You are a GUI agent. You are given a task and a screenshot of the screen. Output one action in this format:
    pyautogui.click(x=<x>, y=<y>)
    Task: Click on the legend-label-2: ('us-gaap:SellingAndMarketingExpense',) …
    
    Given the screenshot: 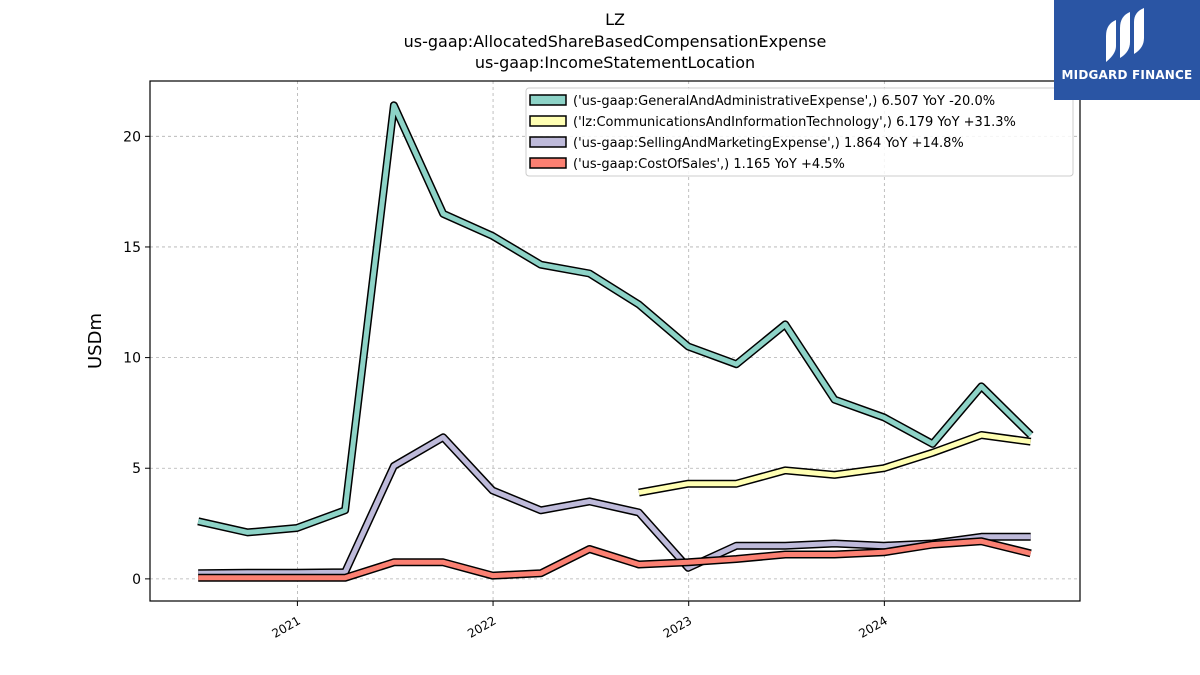 What is the action you would take?
    pyautogui.click(x=768, y=143)
    